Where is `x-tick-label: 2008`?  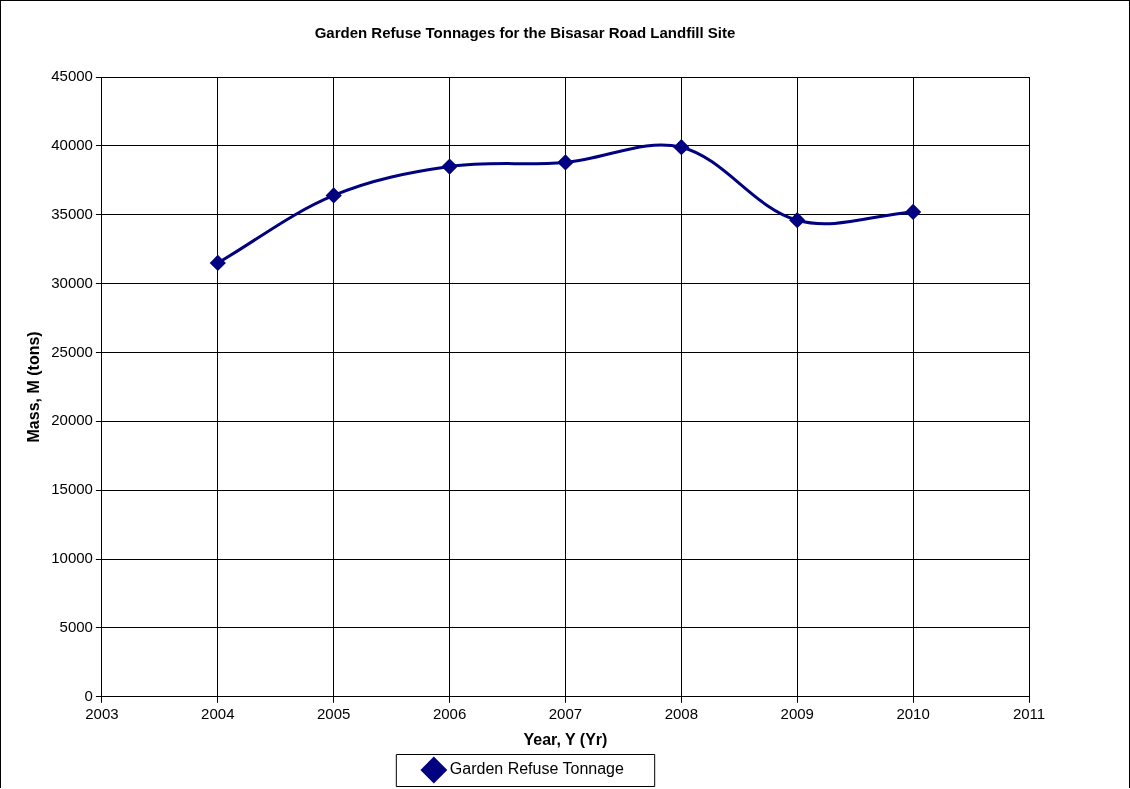 x-tick-label: 2008 is located at coordinates (681, 713).